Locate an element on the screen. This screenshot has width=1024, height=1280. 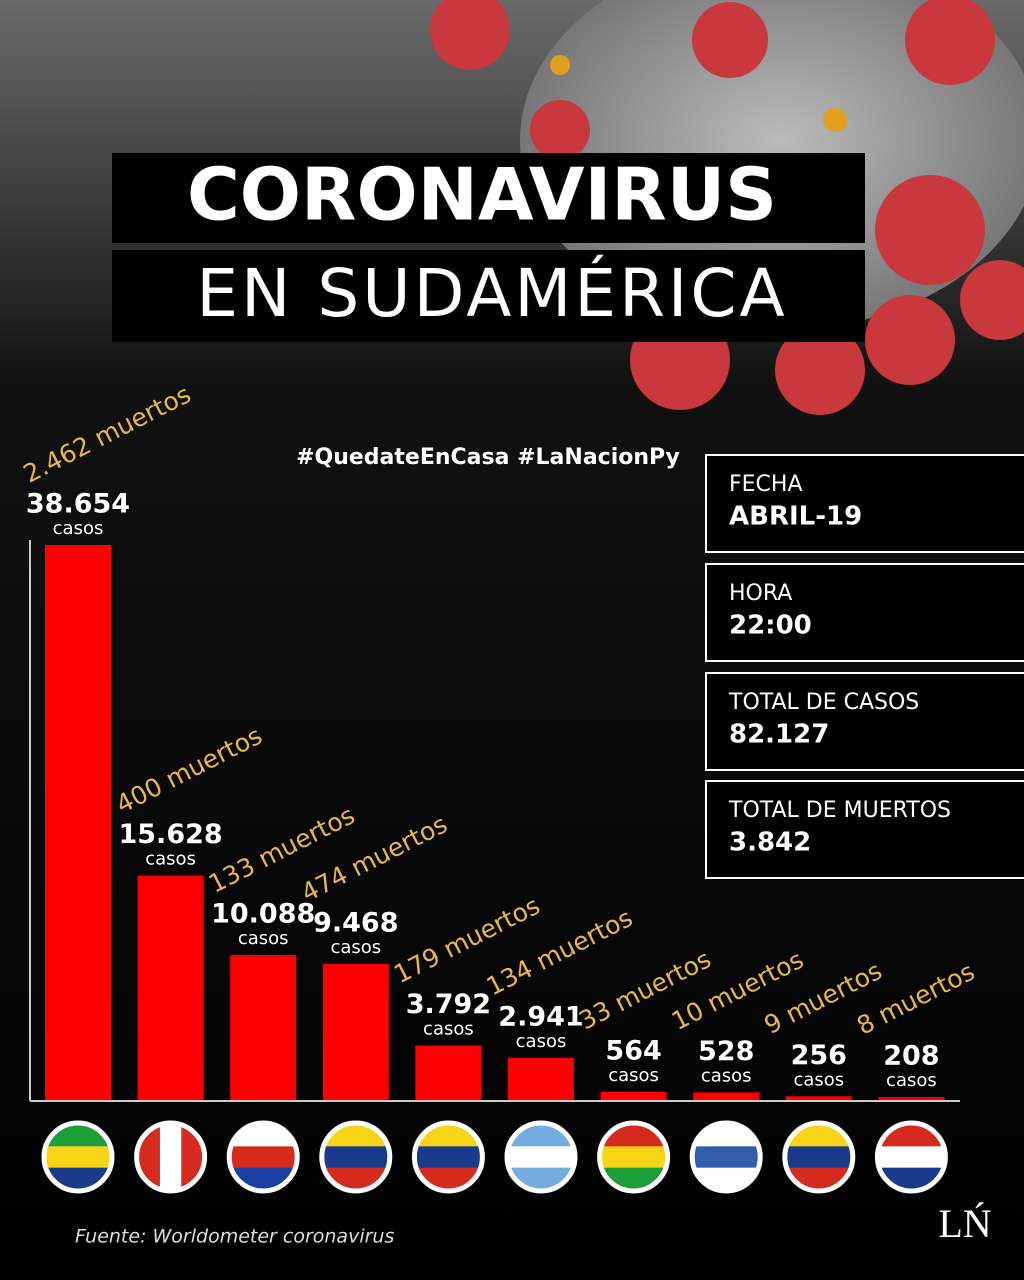
info-label: TOTAL DE CASOS is located at coordinates (823, 702).